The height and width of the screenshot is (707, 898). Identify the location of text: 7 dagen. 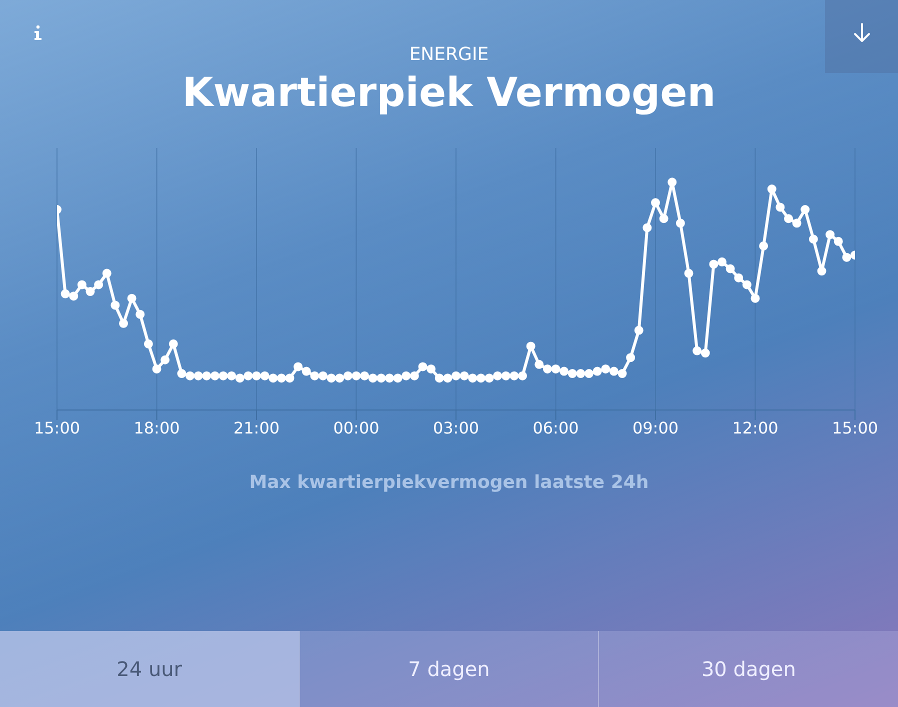
(448, 669).